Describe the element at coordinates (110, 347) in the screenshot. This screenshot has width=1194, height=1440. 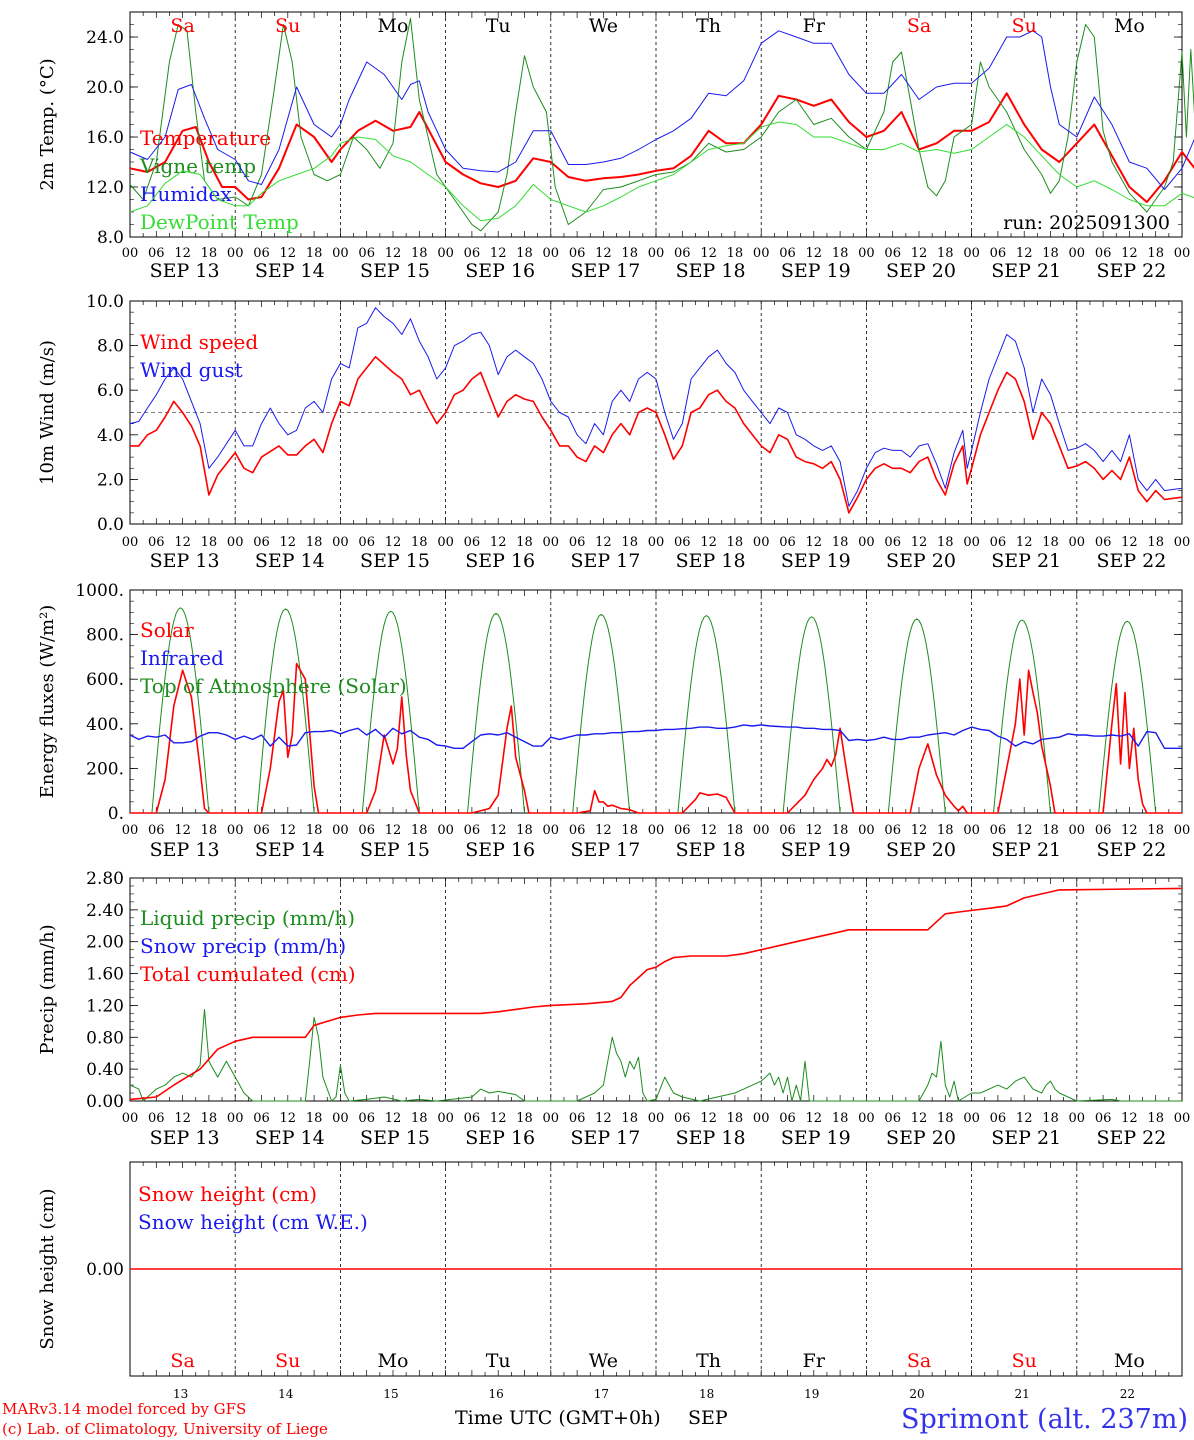
I see `wind-y-tick-label: 8.0` at that location.